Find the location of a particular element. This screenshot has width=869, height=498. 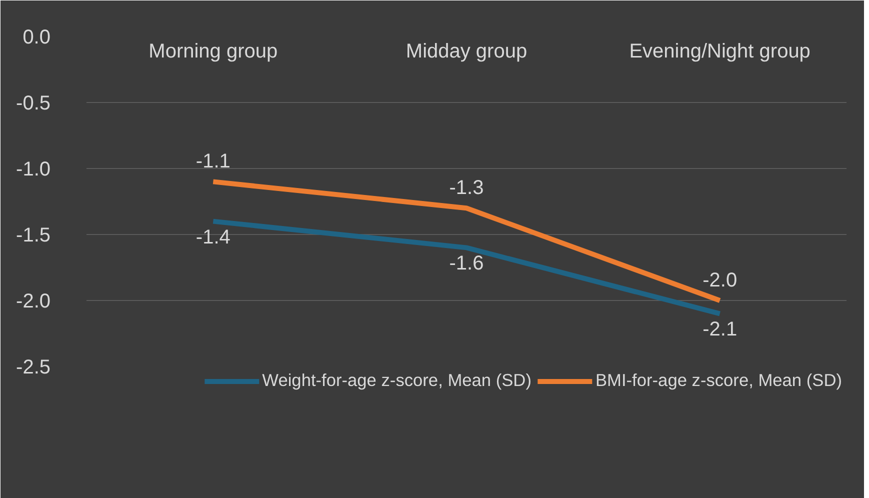

data-label: -1.3 is located at coordinates (466, 188).